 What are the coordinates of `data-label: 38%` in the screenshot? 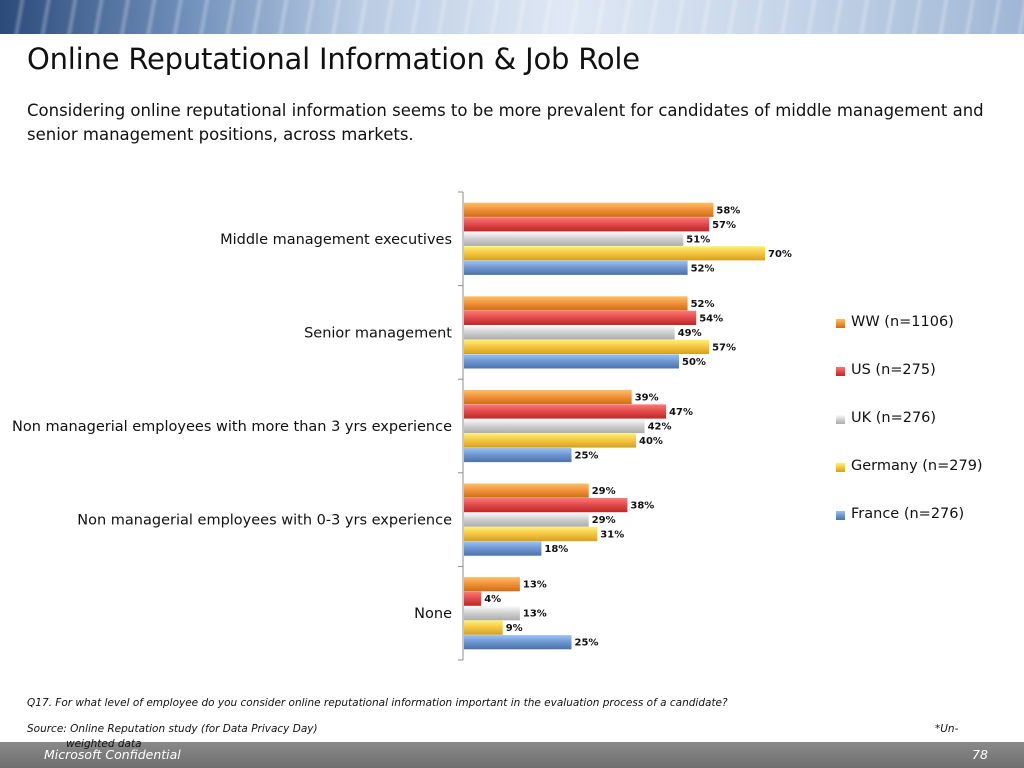 It's located at (642, 506).